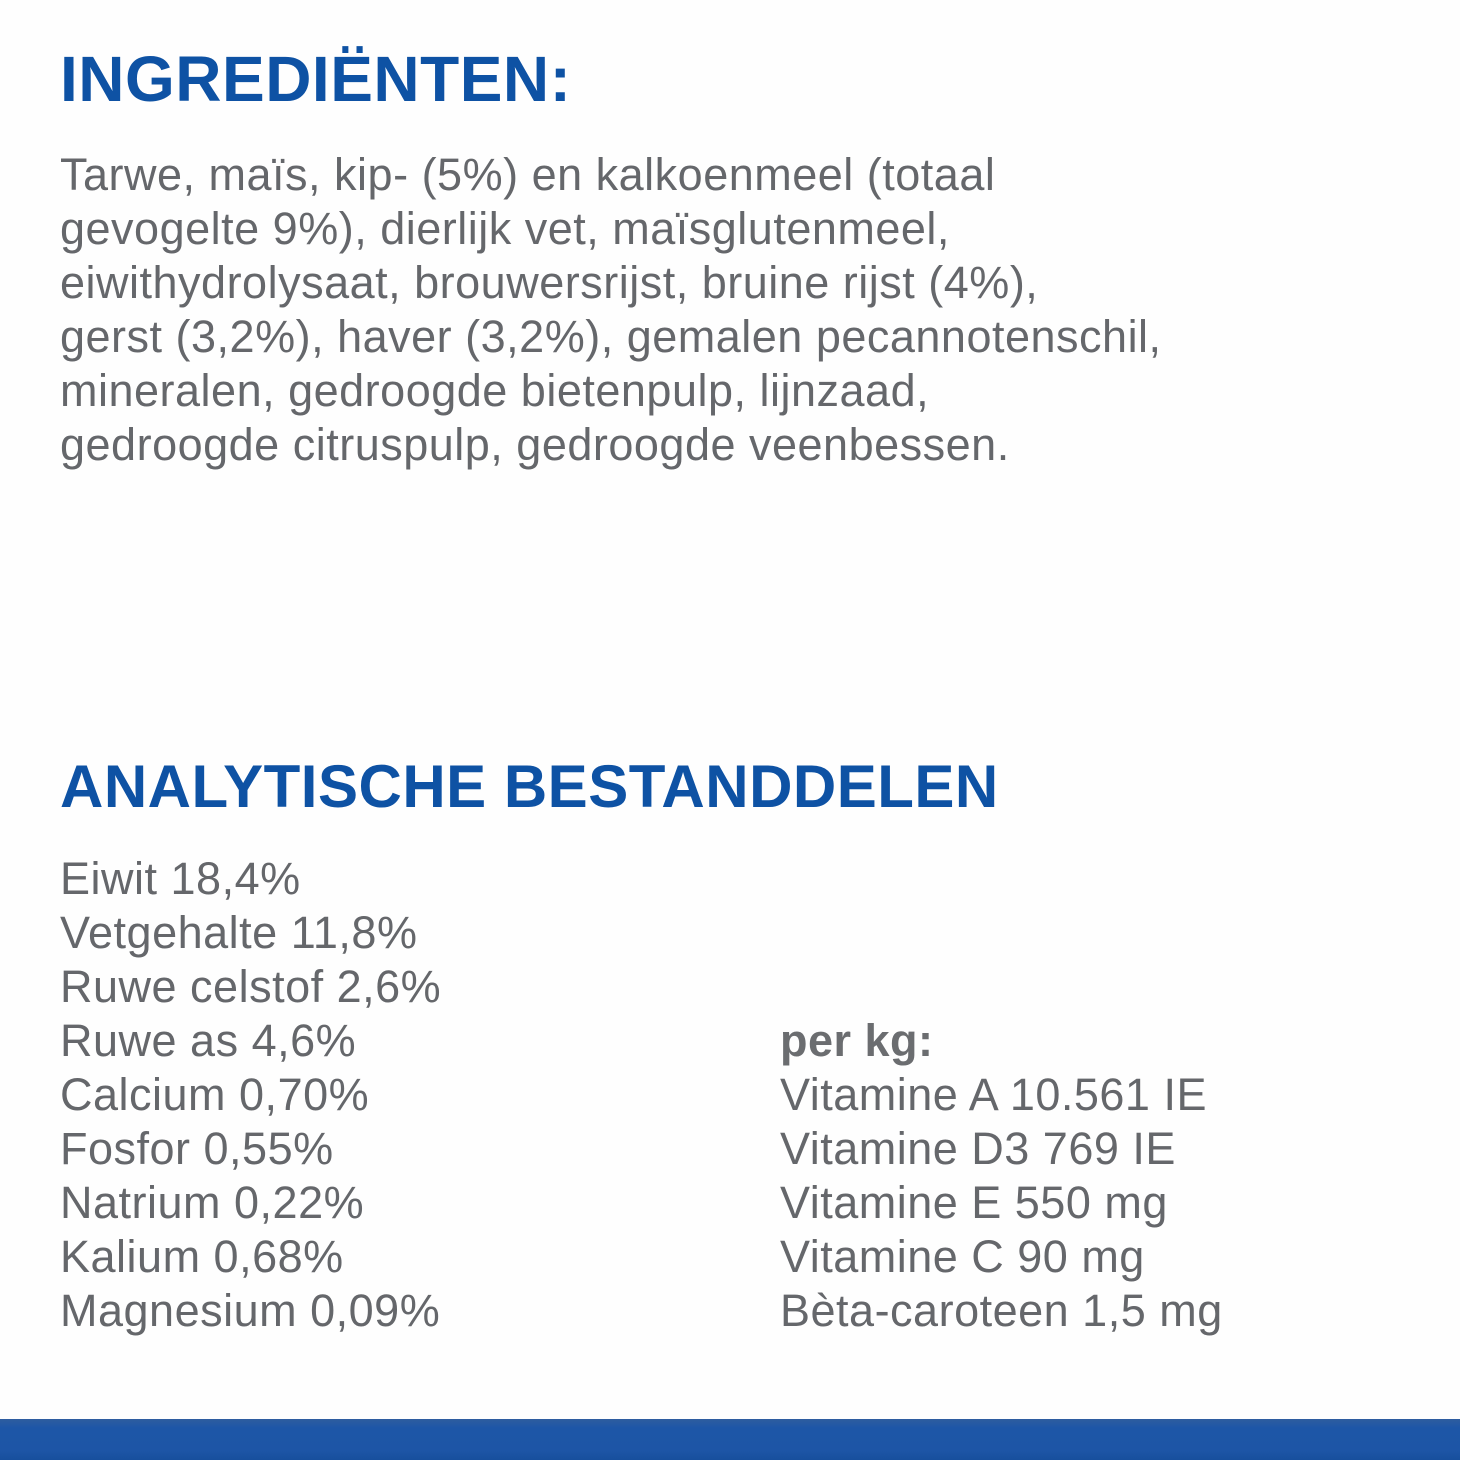  I want to click on analysis-item-eiwit: Eiwit 18,4%, so click(180, 878).